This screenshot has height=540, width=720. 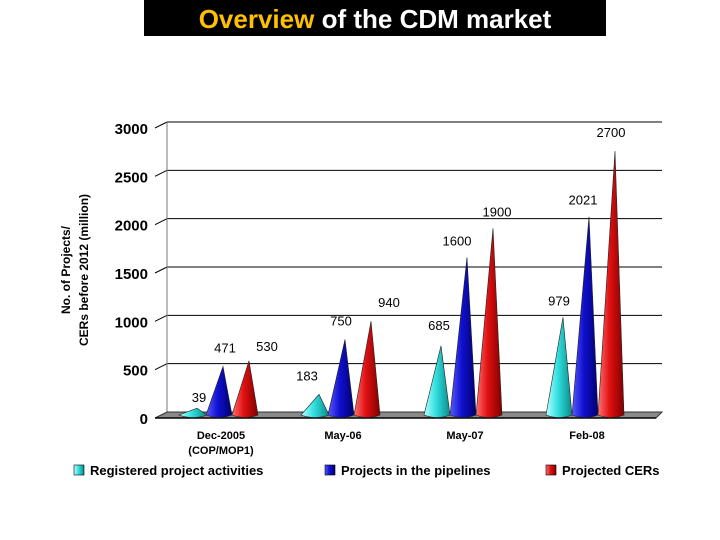 What do you see at coordinates (439, 325) in the screenshot?
I see `data-label: 685` at bounding box center [439, 325].